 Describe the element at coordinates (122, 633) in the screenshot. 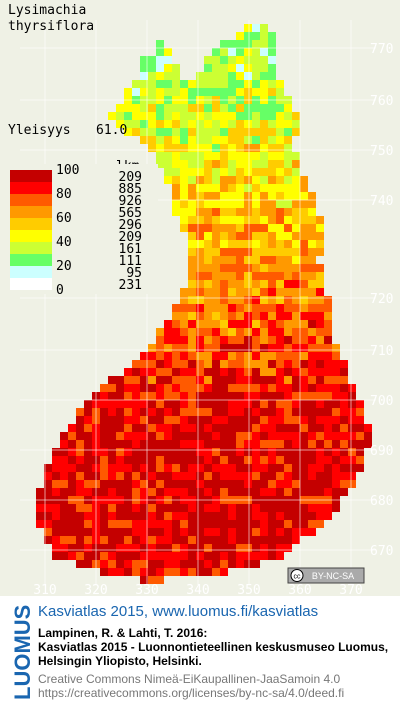

I see `citation: Lampinen, R. & Lahti, T. 2016:` at that location.